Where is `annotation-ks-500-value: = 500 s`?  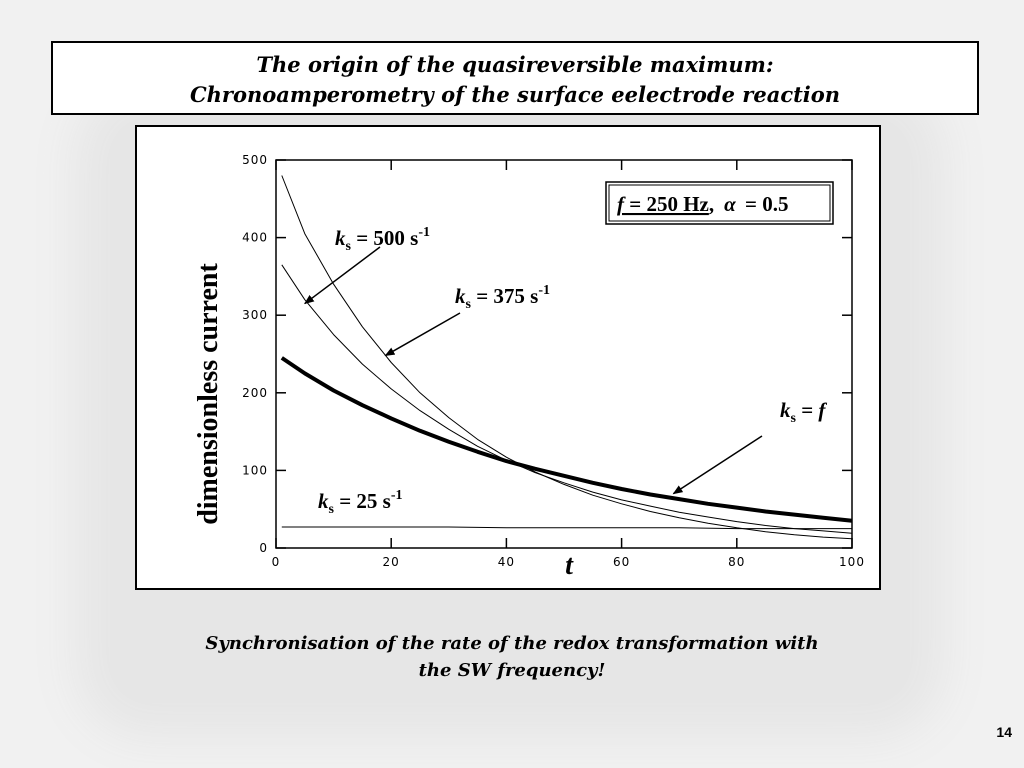 annotation-ks-500-value: = 500 s is located at coordinates (384, 238).